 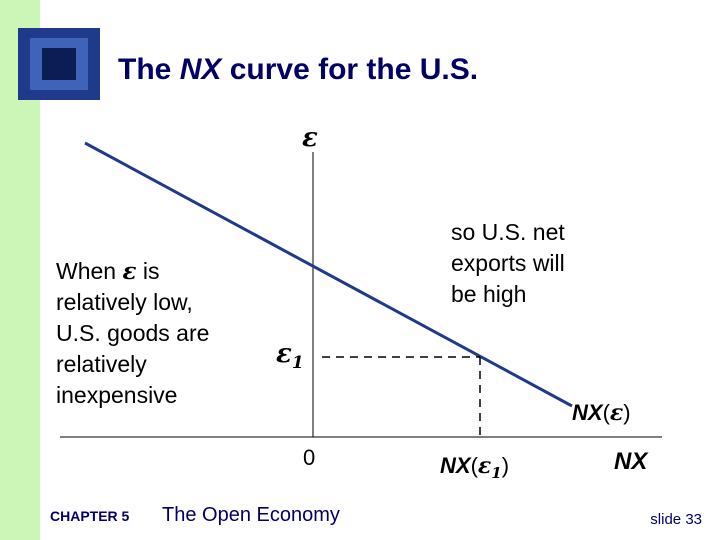 What do you see at coordinates (496, 473) in the screenshot?
I see `x-marker-subscript: 1` at bounding box center [496, 473].